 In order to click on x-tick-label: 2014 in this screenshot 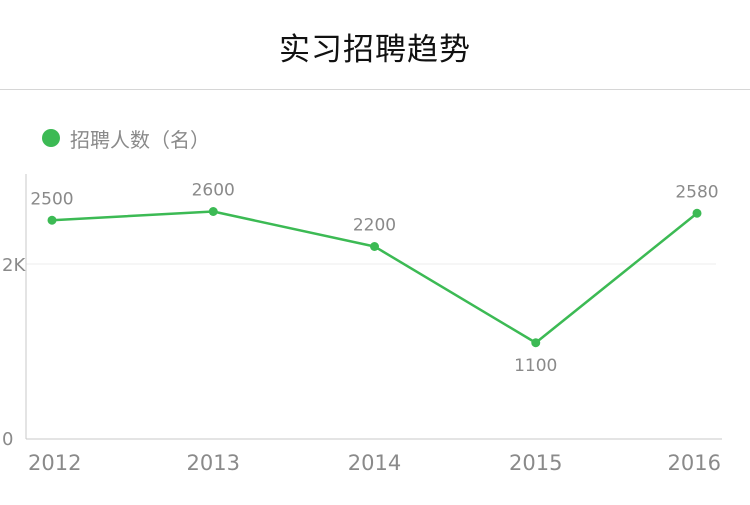, I will do `click(374, 463)`.